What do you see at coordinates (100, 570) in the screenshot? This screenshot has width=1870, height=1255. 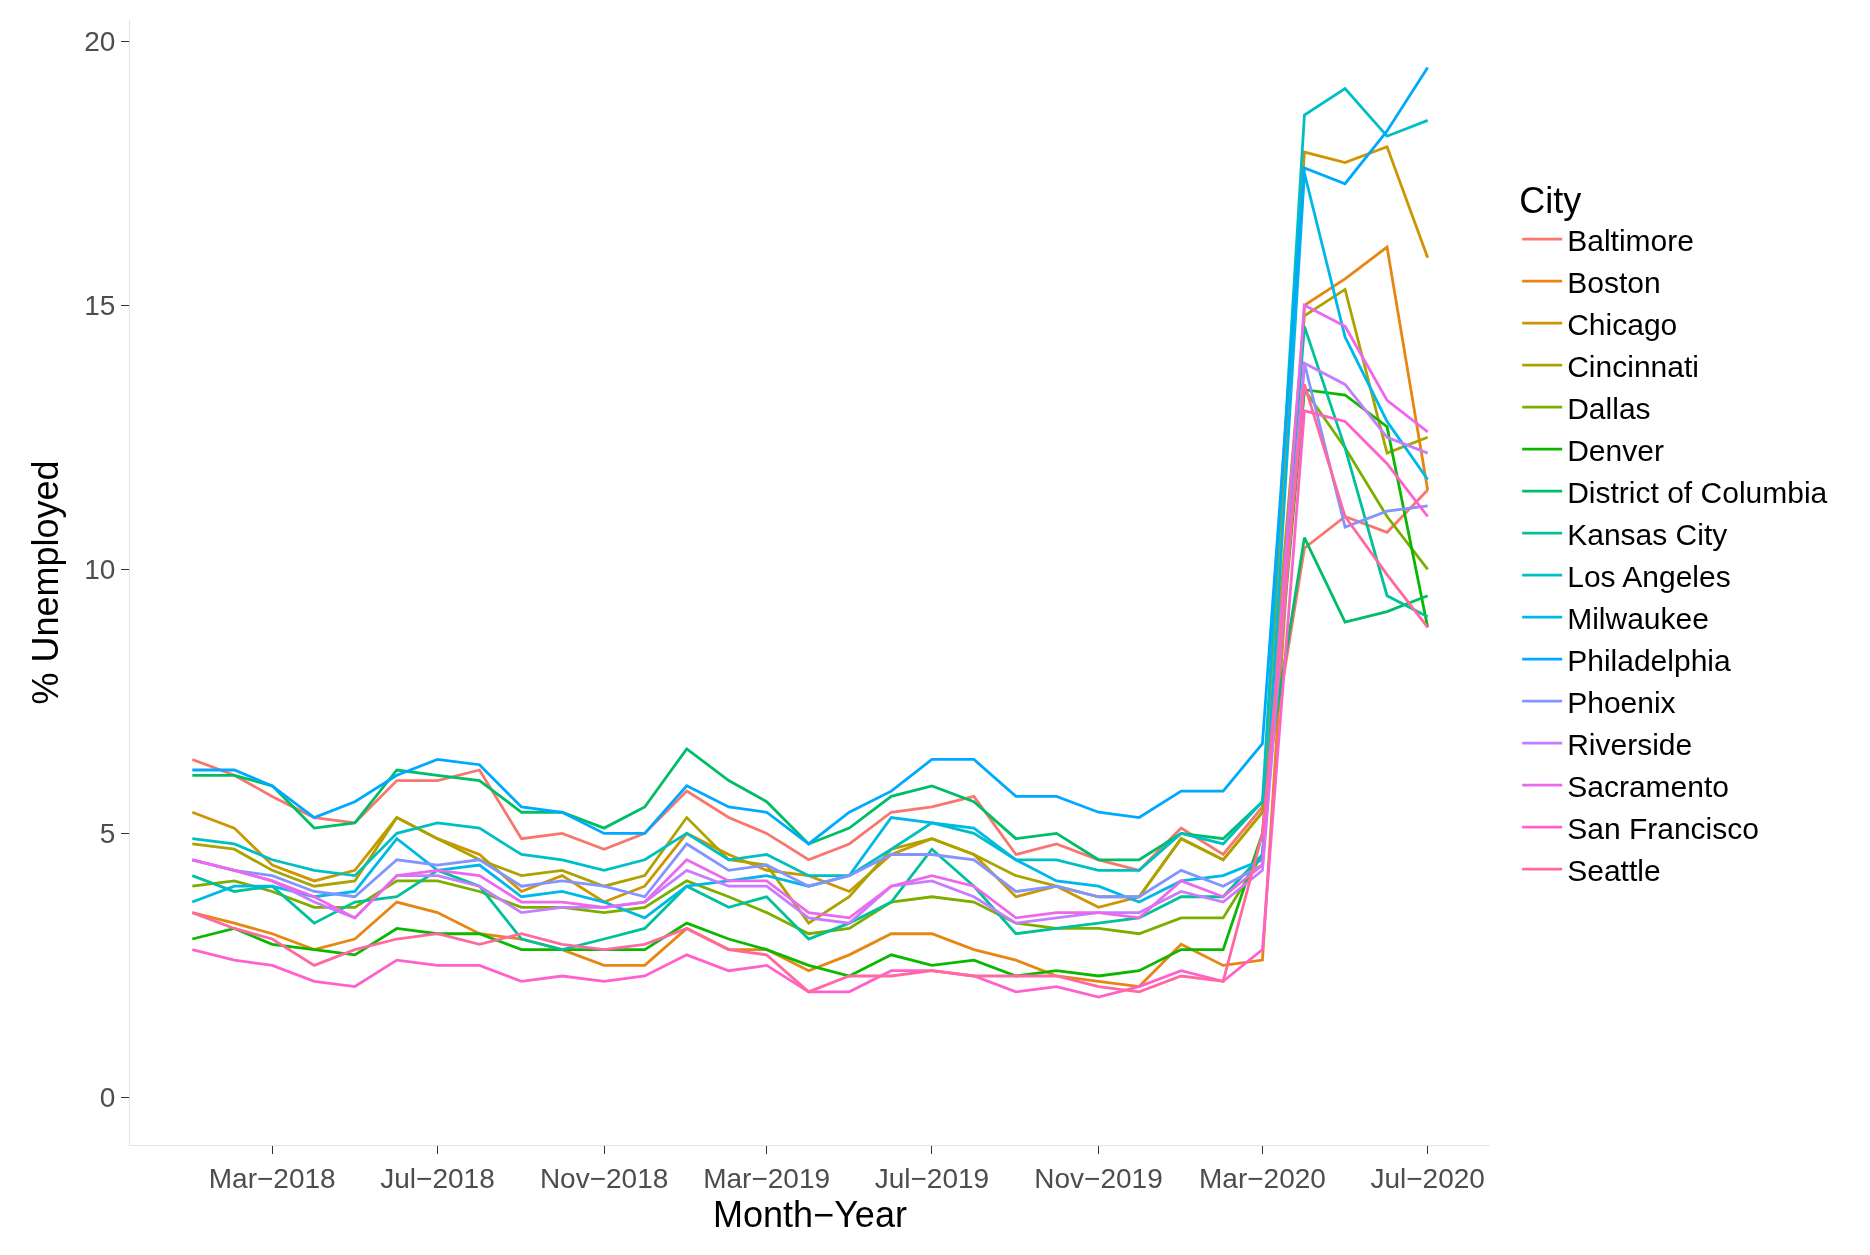 I see `y-tick-label: 10` at bounding box center [100, 570].